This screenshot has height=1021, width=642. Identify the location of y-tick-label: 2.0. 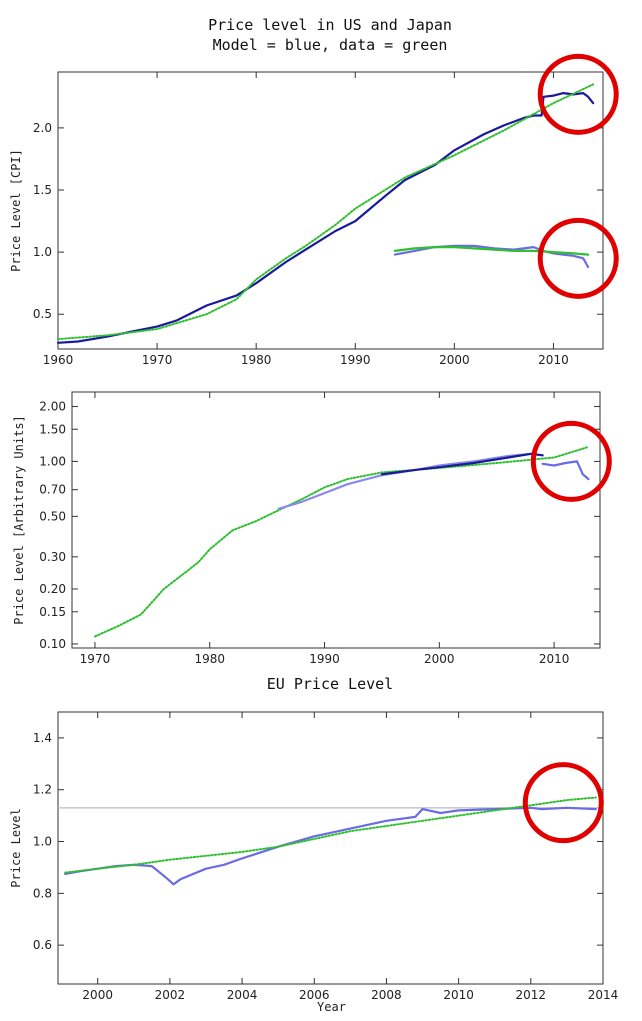
(42, 128).